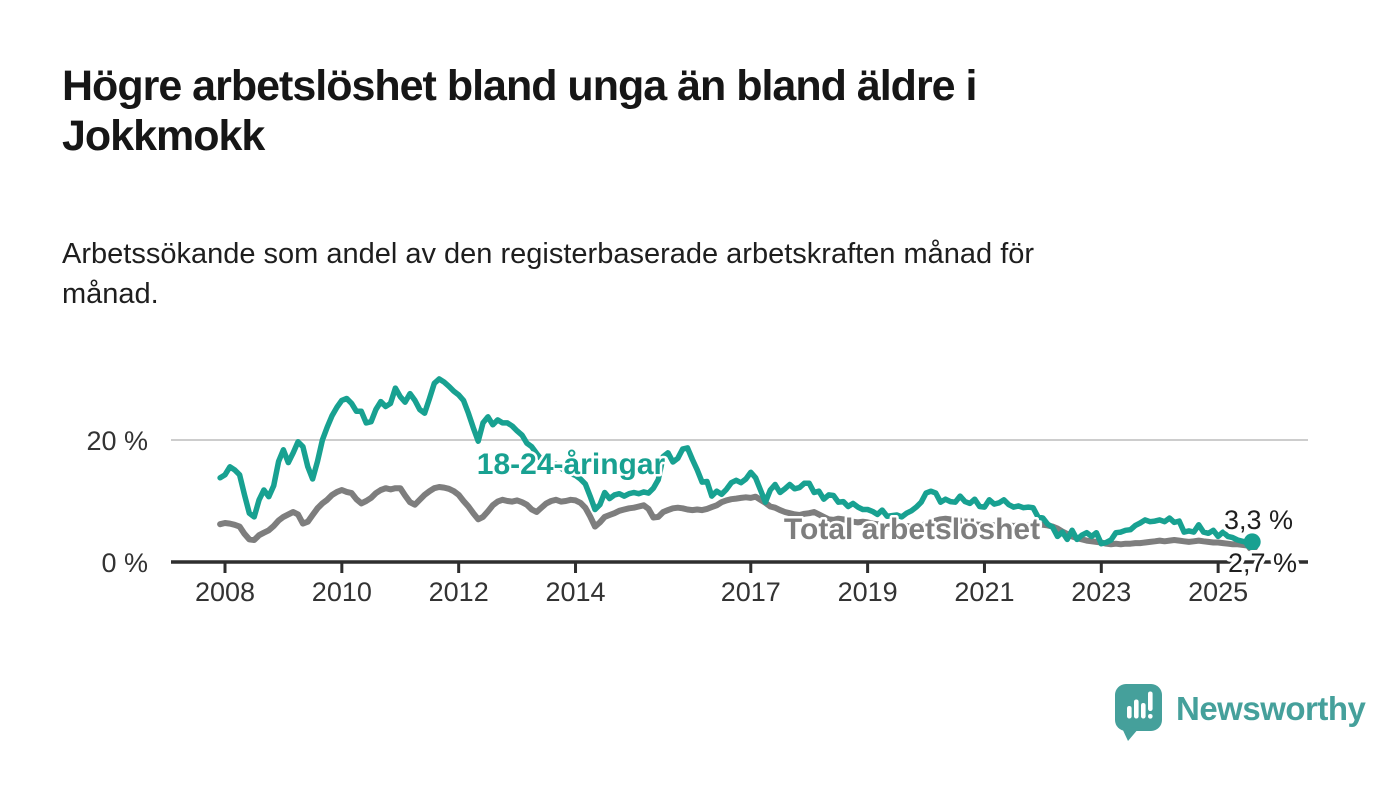 The width and height of the screenshot is (1400, 794). What do you see at coordinates (117, 502) in the screenshot?
I see `y-axis-labels: 20 % 0 %` at bounding box center [117, 502].